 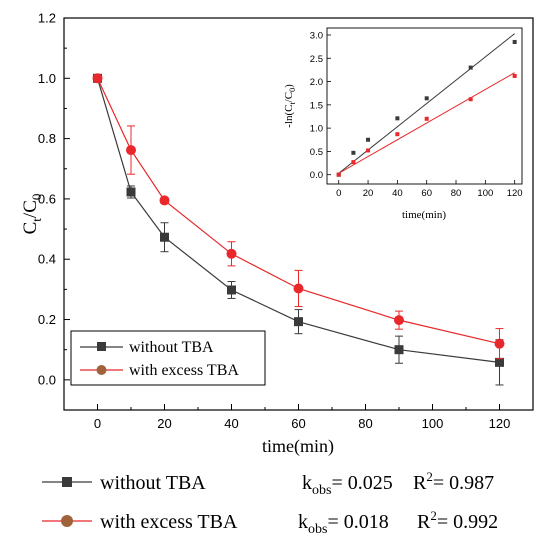 I want to click on x-tick-label: 120, so click(x=500, y=423).